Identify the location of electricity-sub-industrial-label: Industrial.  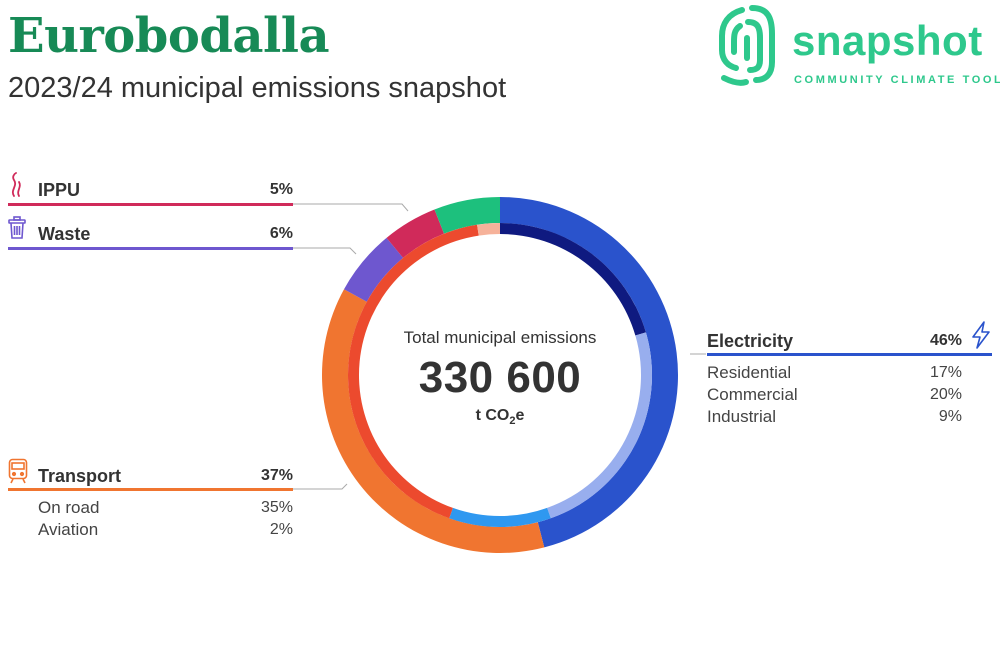
(741, 416).